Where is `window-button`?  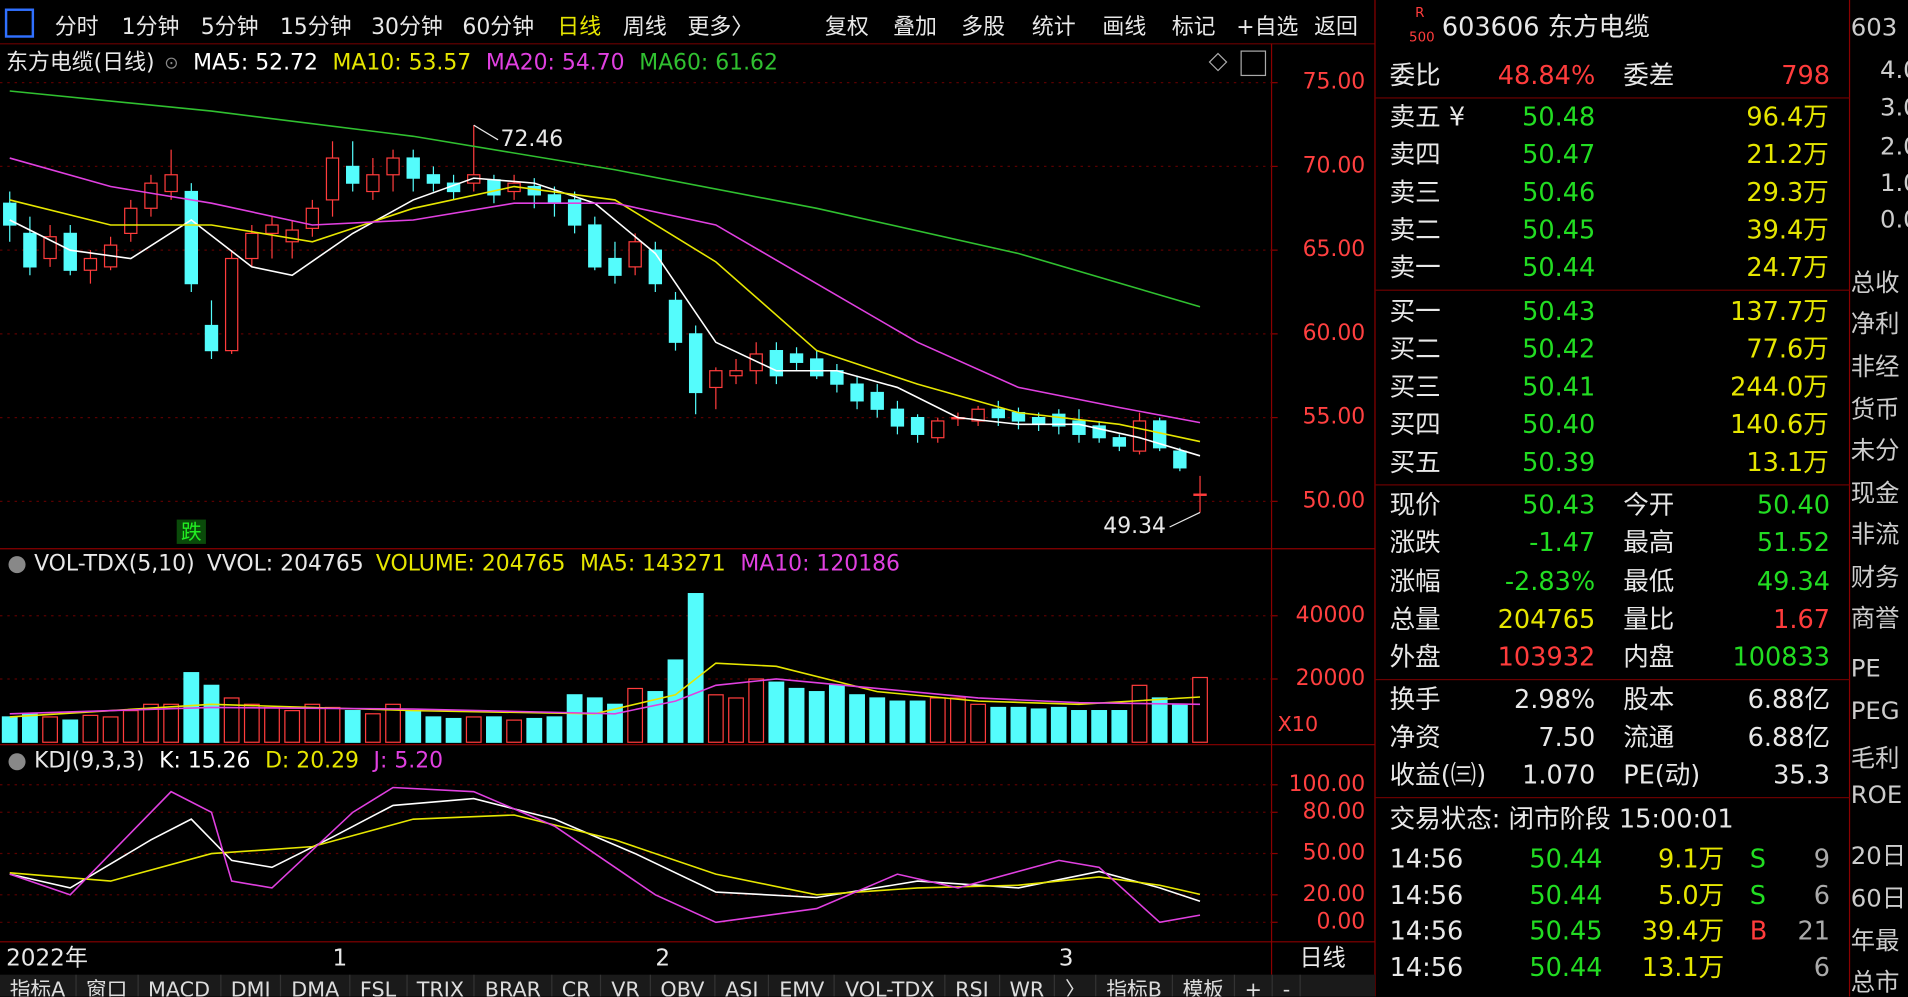 window-button is located at coordinates (1253, 63).